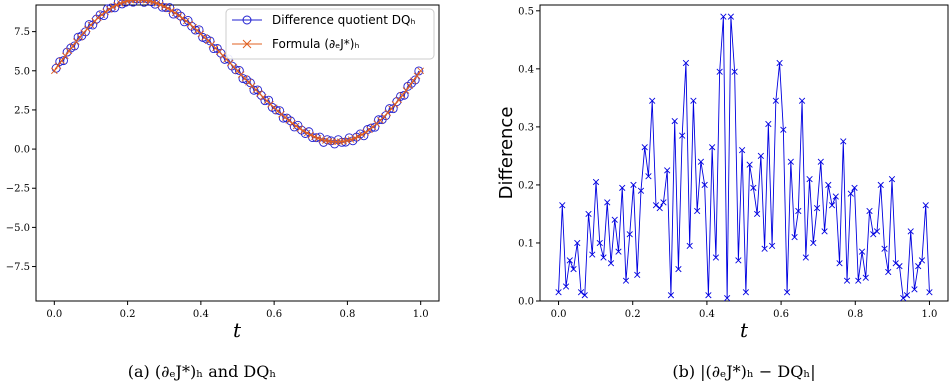 The height and width of the screenshot is (390, 949). I want to click on legend-label-formula: Formula (∂ₑJ*)ₕ, so click(315, 44).